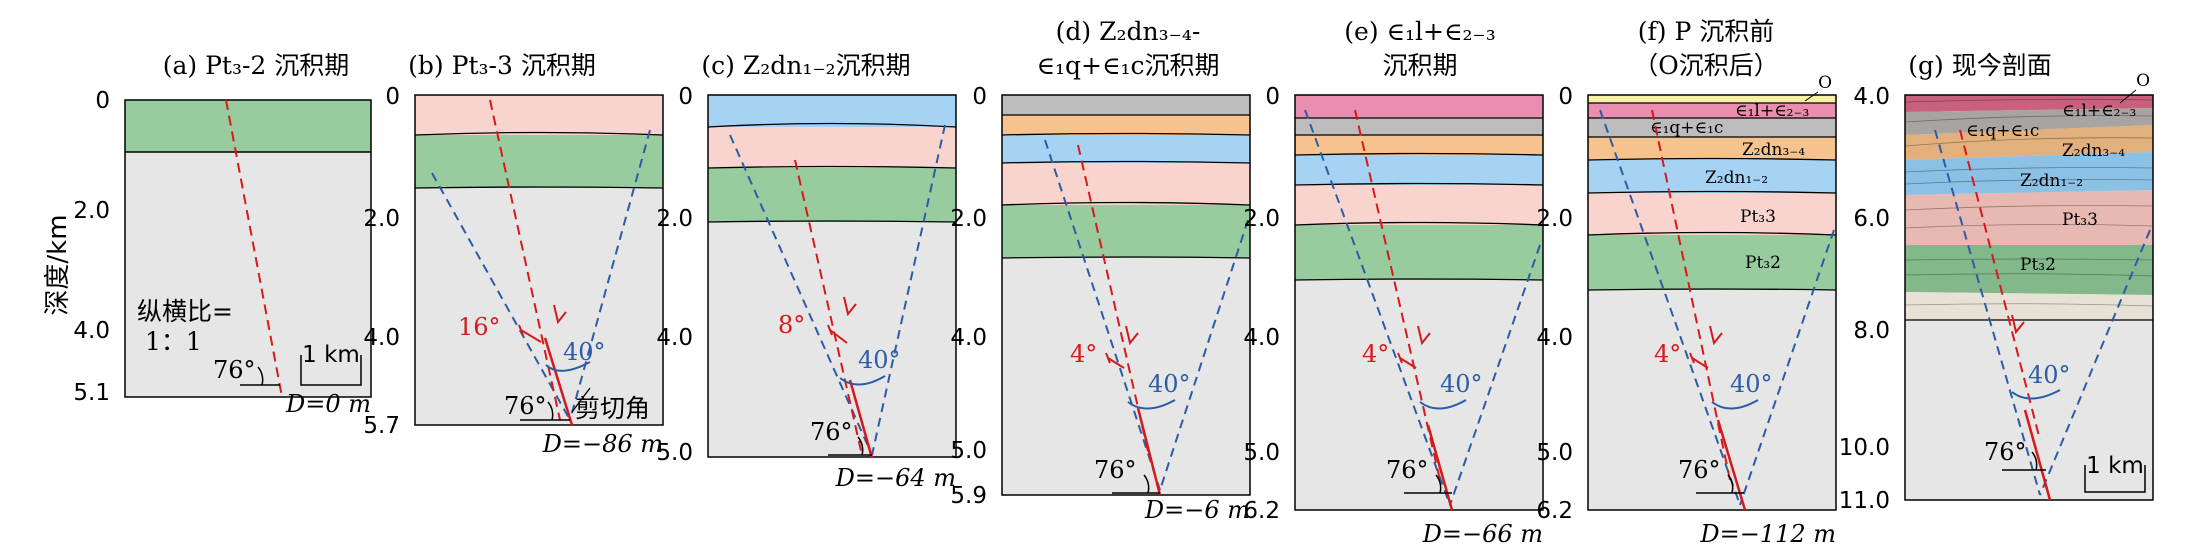 This screenshot has width=2188, height=552. Describe the element at coordinates (1686, 128) in the screenshot. I see `panel-f-label-e1q: ∈₁q+∈₁c` at that location.